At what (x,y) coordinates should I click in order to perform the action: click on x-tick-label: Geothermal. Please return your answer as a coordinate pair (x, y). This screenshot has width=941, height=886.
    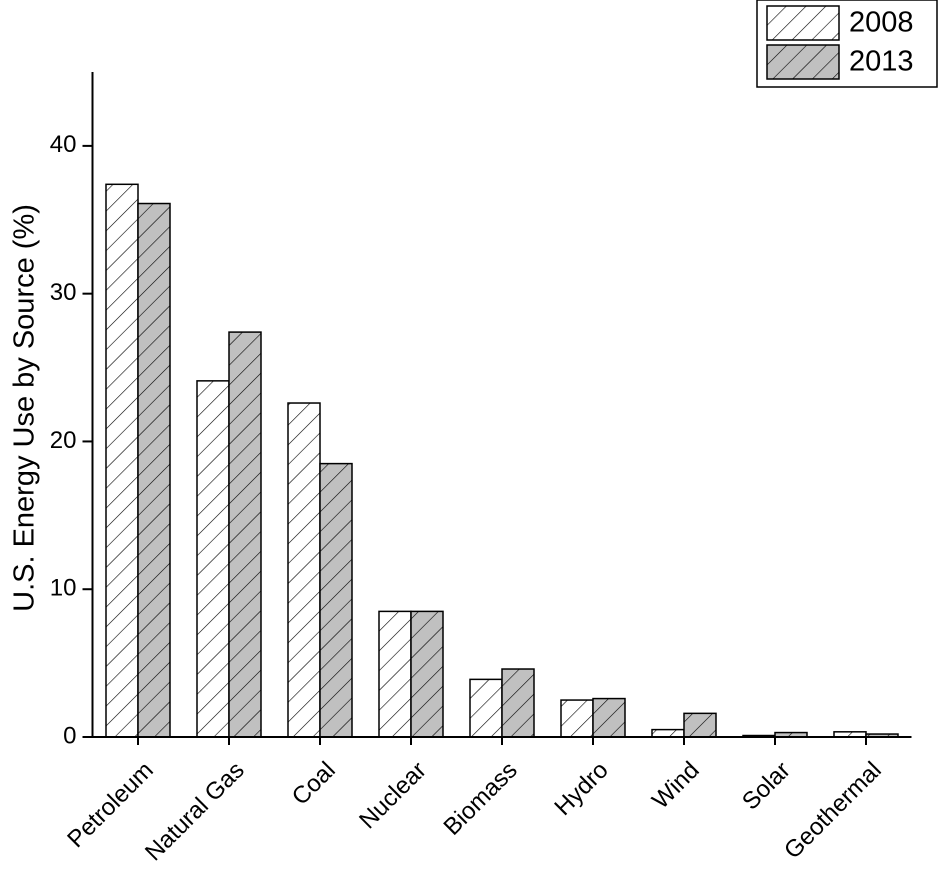
    Looking at the image, I should click on (833, 811).